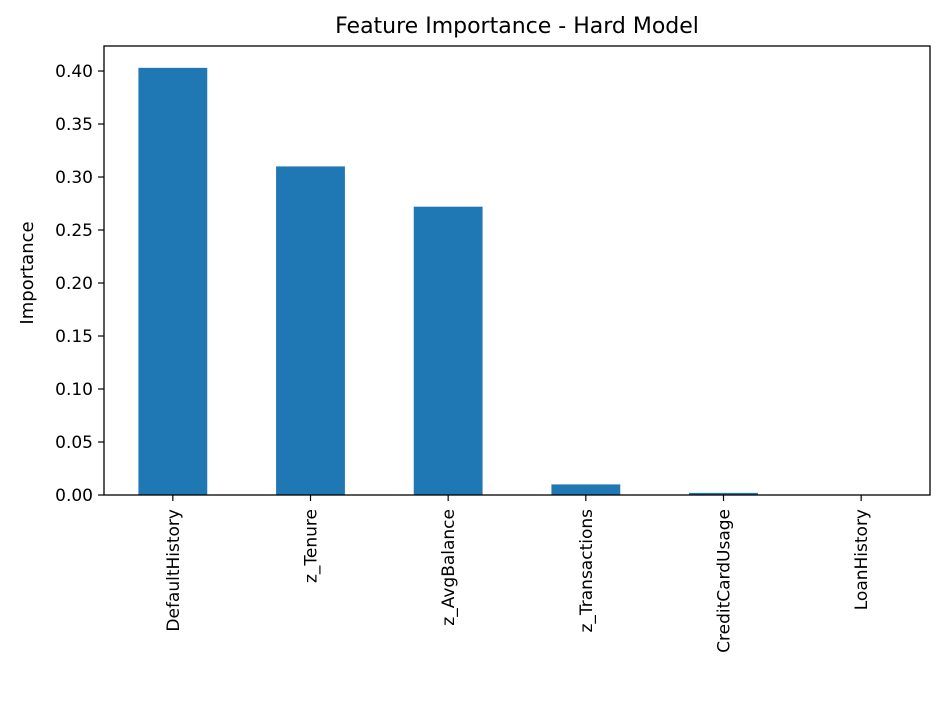  What do you see at coordinates (517, 26) in the screenshot?
I see `chart-title: Feature Importance - Hard Model` at bounding box center [517, 26].